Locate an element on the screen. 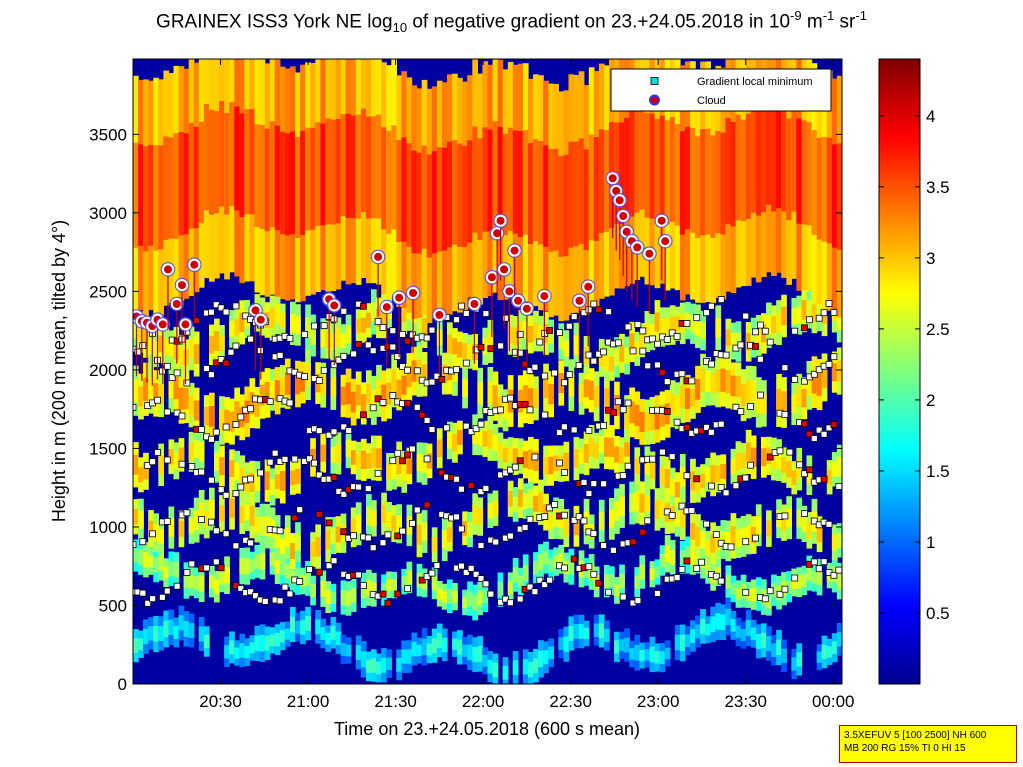  cloud-point is located at coordinates (504, 269).